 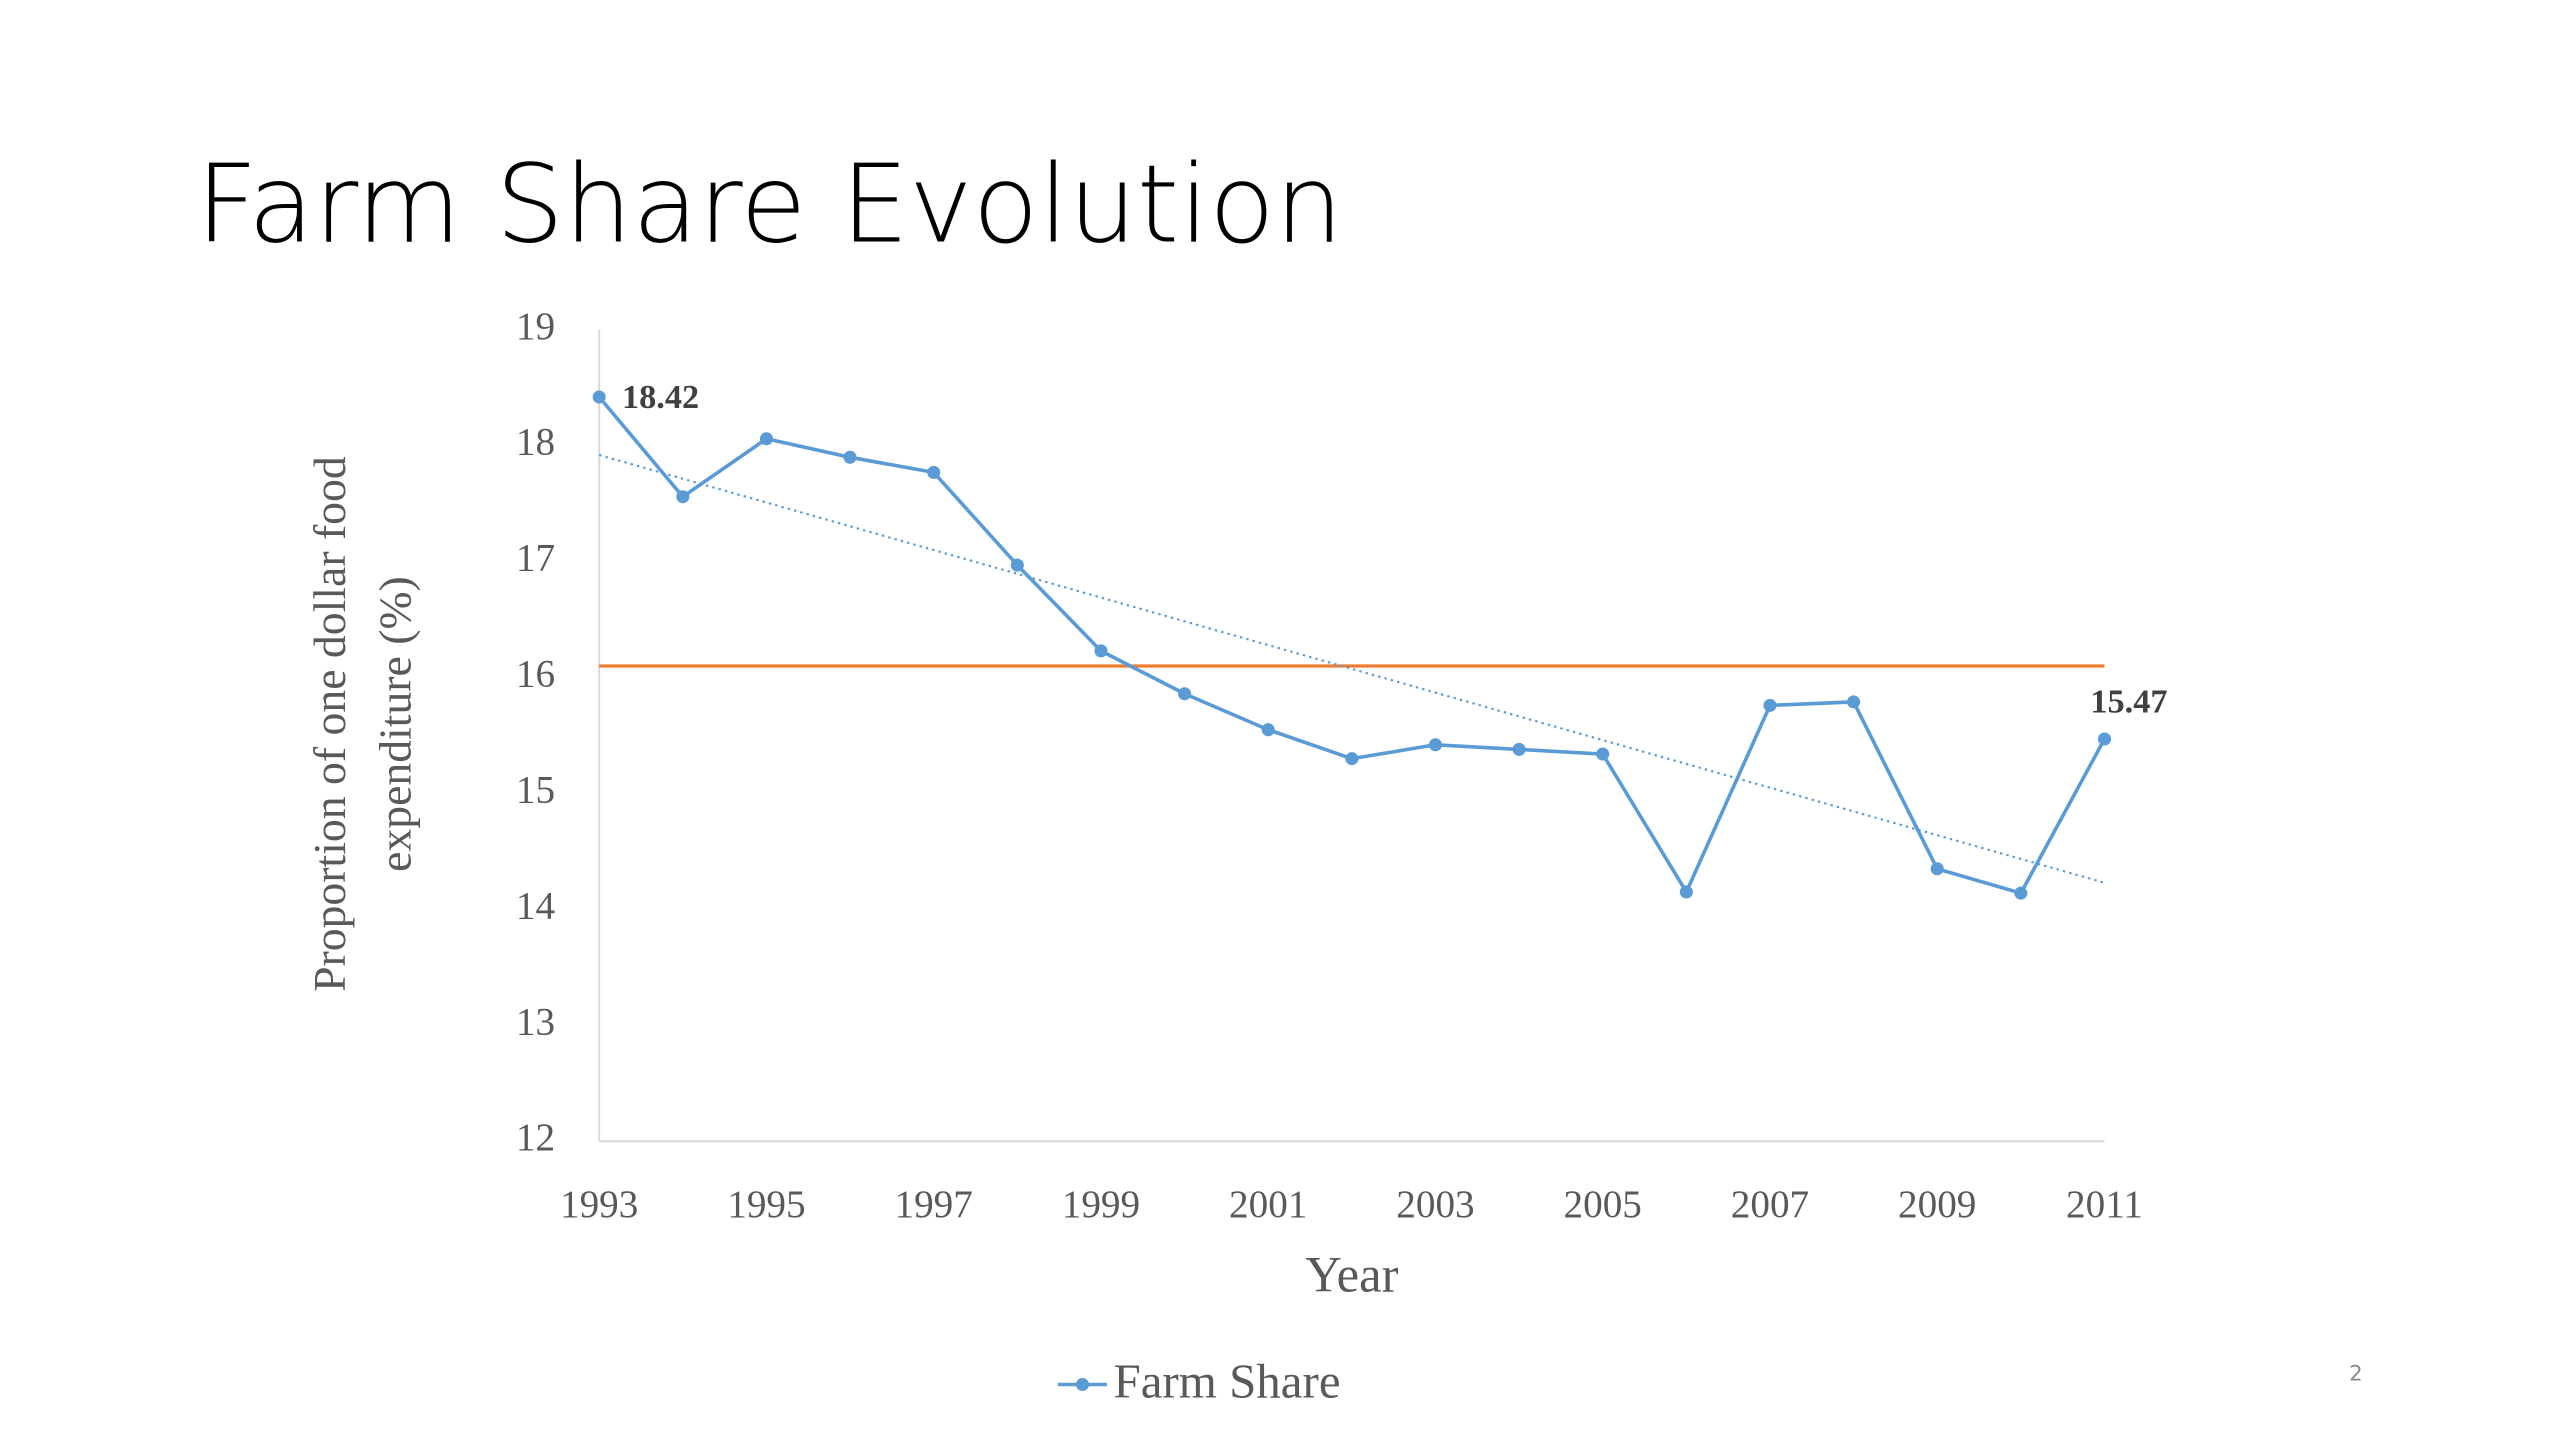 I want to click on x-tick-label: 1999, so click(x=1101, y=1204).